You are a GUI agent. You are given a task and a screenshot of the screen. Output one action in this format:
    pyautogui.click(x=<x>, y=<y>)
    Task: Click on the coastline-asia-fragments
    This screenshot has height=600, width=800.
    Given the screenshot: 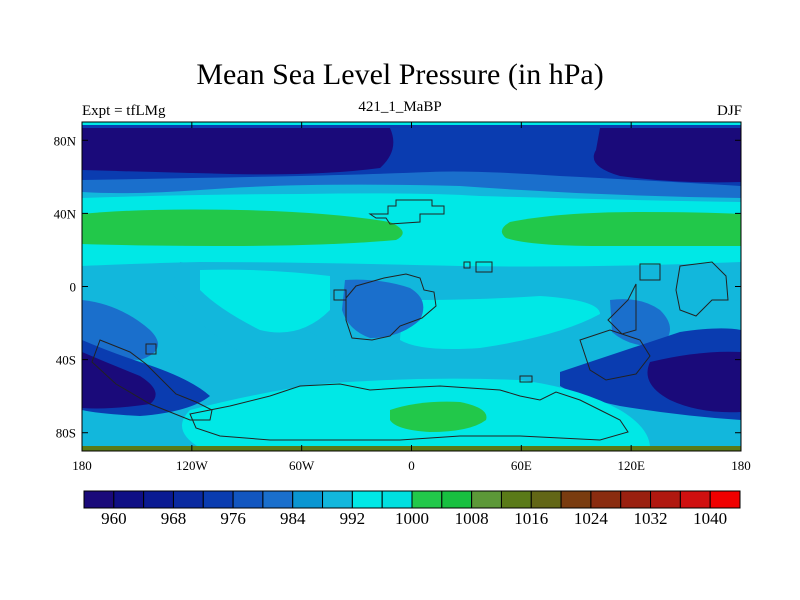 What is the action you would take?
    pyautogui.click(x=478, y=267)
    